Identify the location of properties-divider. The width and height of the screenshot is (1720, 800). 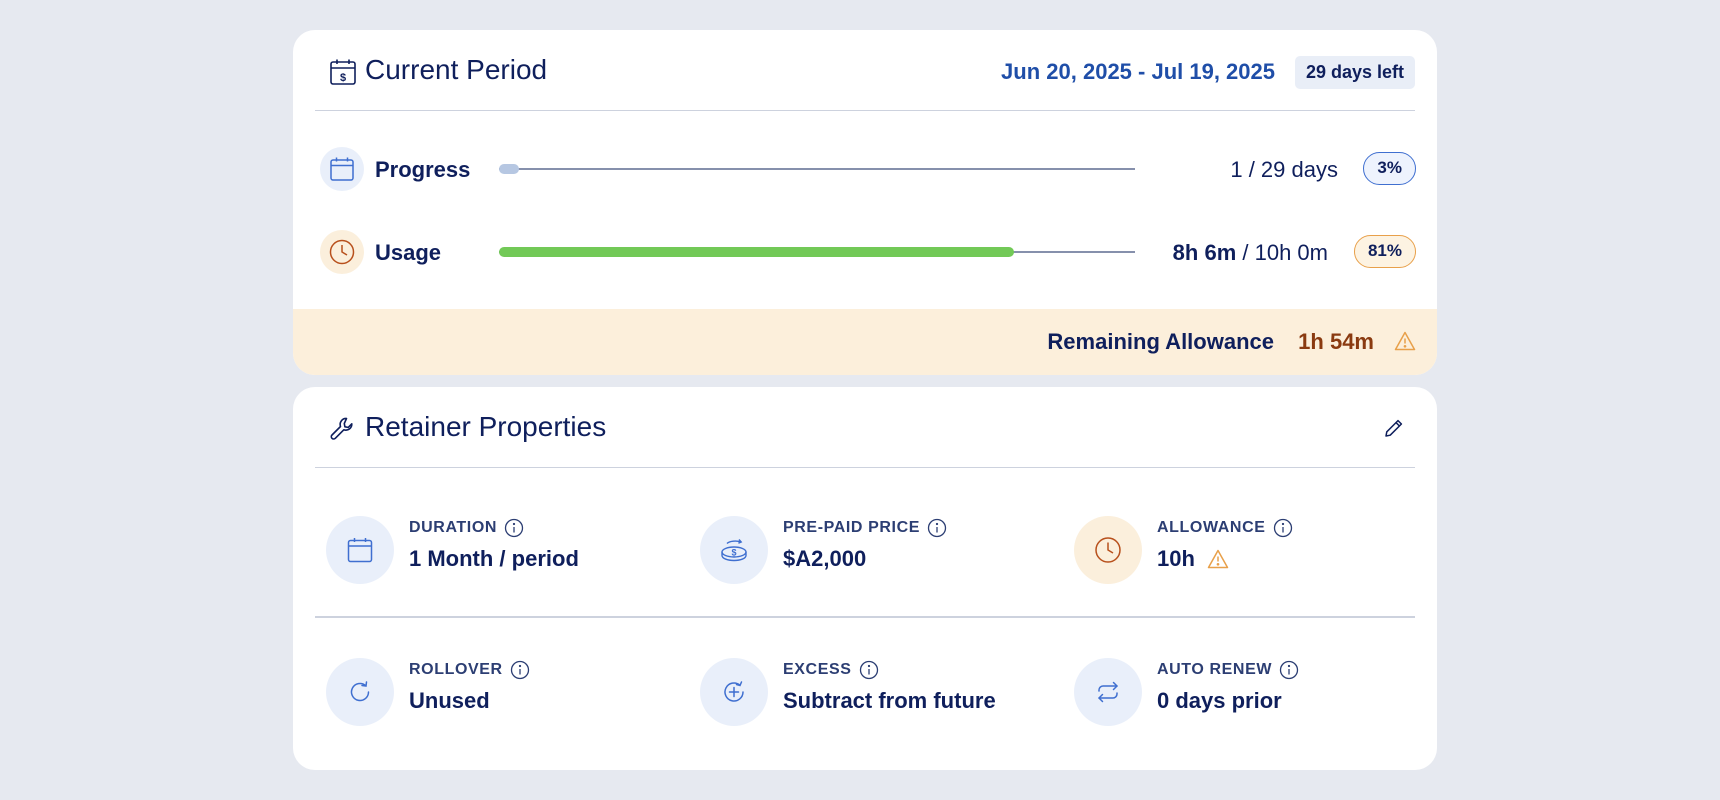
(865, 617).